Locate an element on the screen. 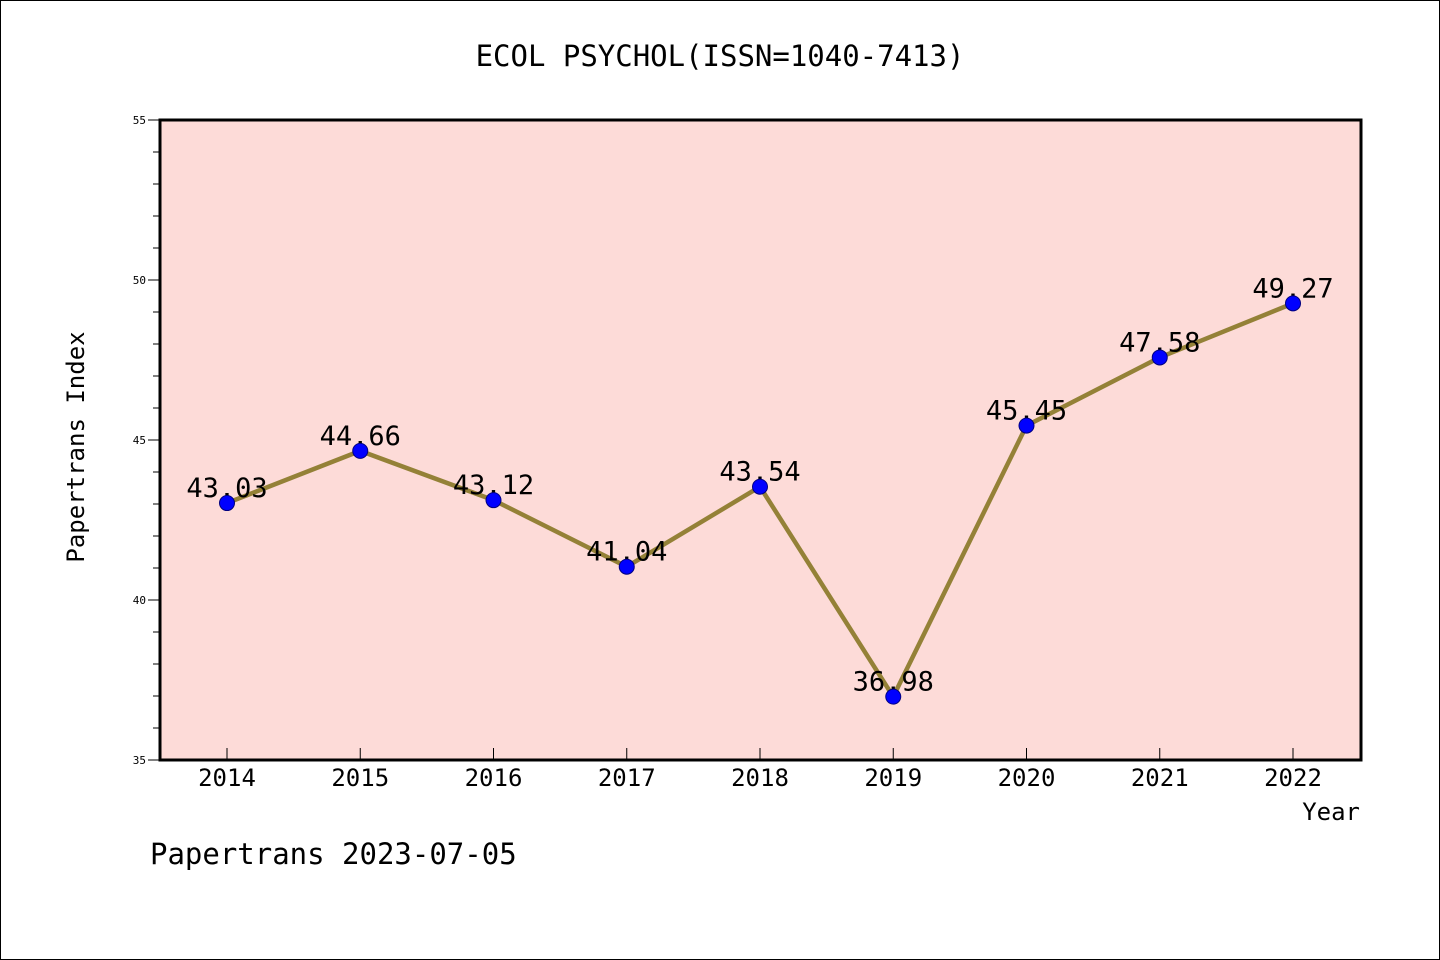 This screenshot has width=1440, height=960. x-tick-label: 2015 is located at coordinates (360, 778).